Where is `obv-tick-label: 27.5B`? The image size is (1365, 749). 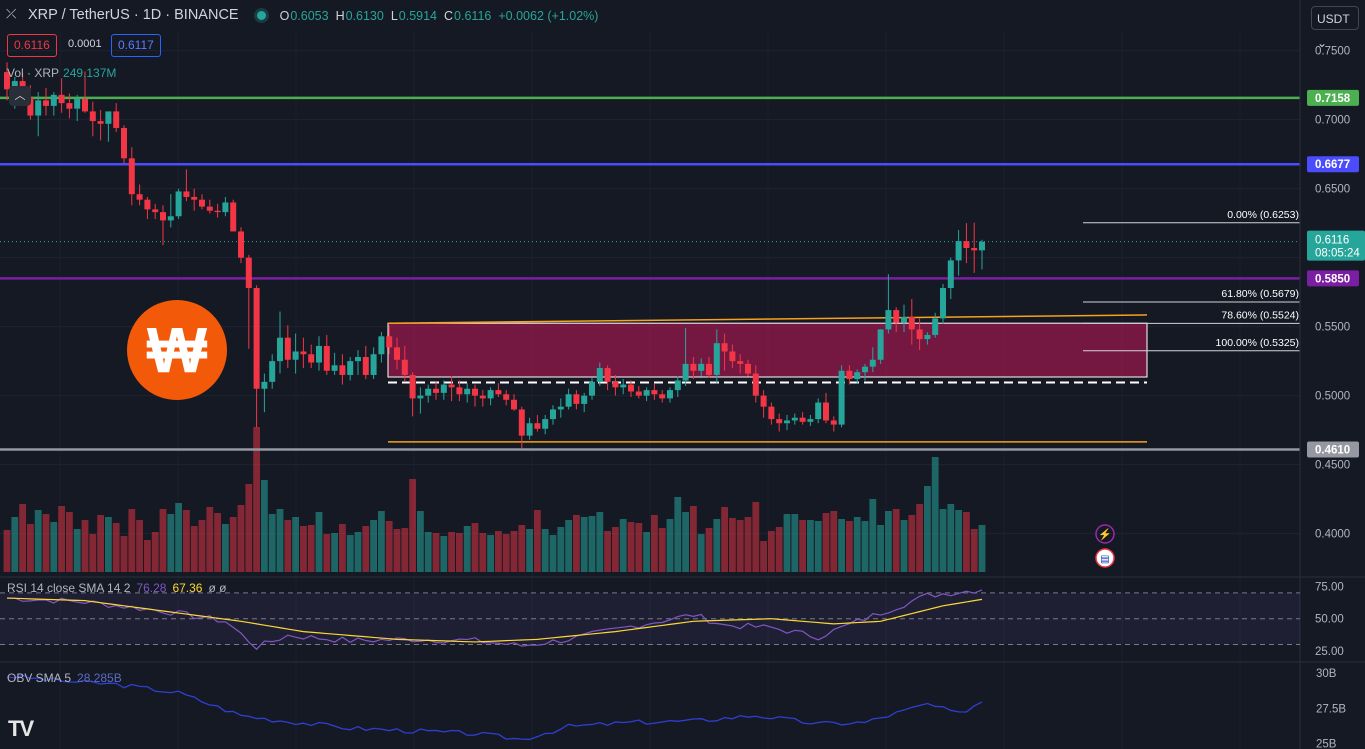 obv-tick-label: 27.5B is located at coordinates (1331, 709).